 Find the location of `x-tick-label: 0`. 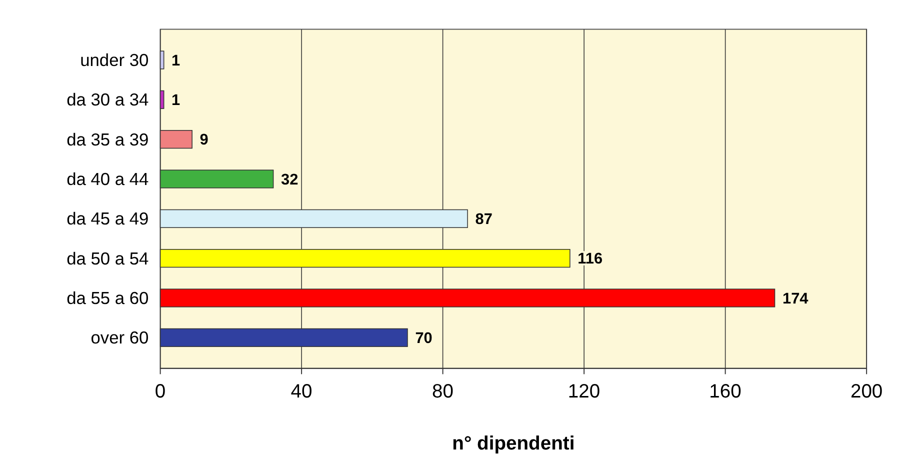

x-tick-label: 0 is located at coordinates (160, 391).